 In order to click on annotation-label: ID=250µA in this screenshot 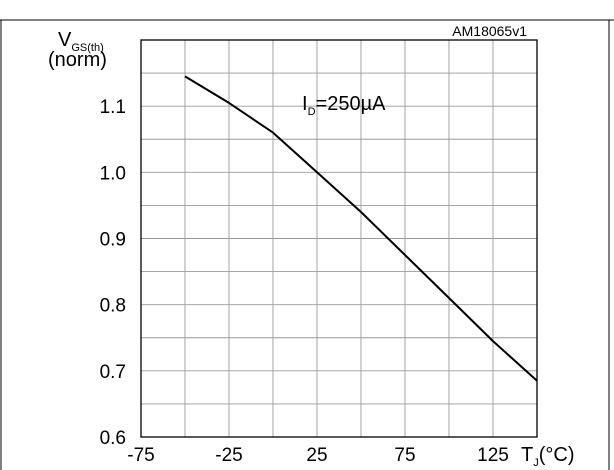, I will do `click(344, 105)`.